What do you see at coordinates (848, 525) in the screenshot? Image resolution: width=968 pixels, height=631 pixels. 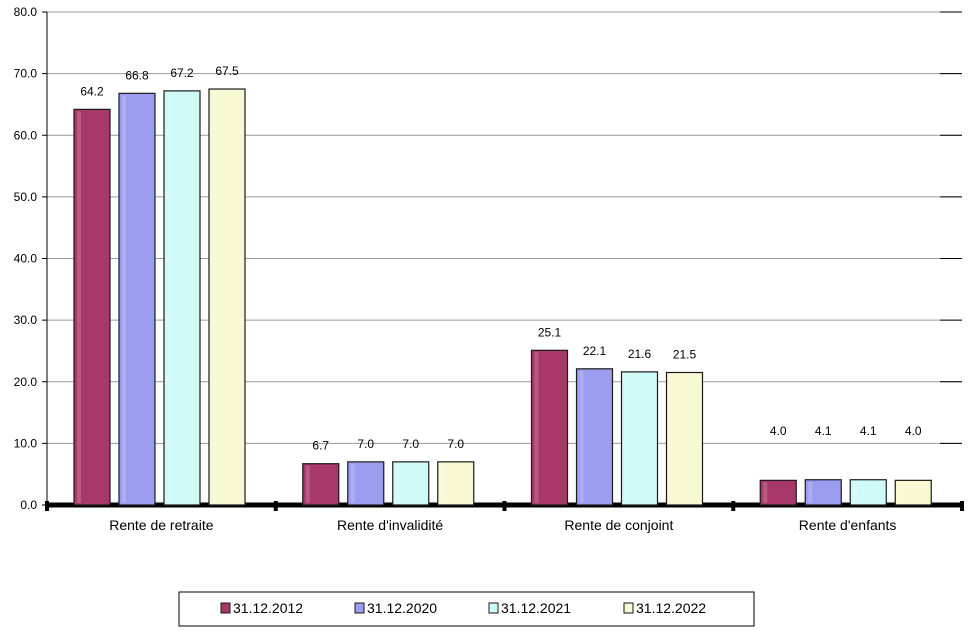 I see `x-category-label: Rente d'enfants` at bounding box center [848, 525].